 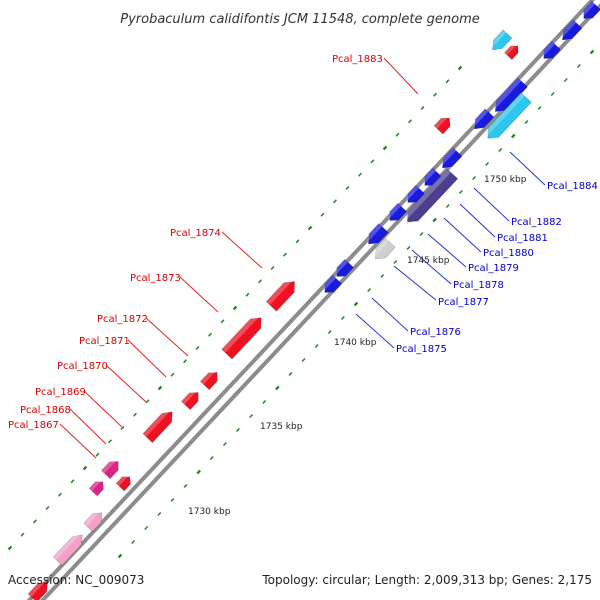 I want to click on gene-label-pcal_1881: Pcal_1881, so click(x=522, y=238).